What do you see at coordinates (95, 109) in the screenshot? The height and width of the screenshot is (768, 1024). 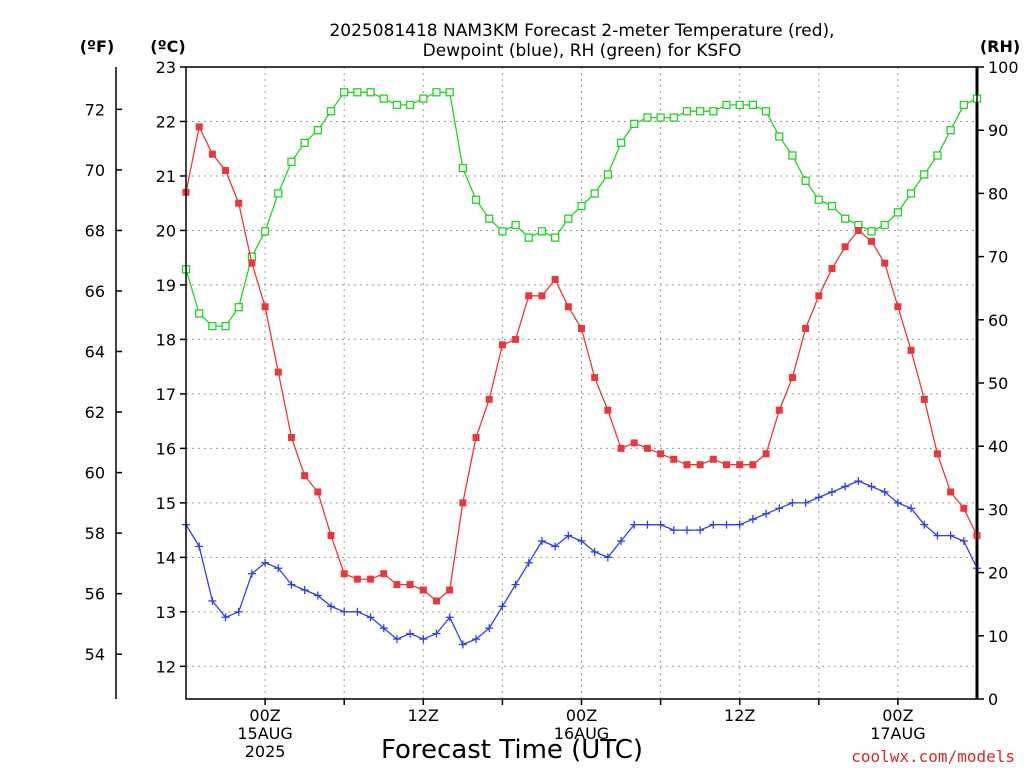 I see `fahrenheit-tick-label: 72` at bounding box center [95, 109].